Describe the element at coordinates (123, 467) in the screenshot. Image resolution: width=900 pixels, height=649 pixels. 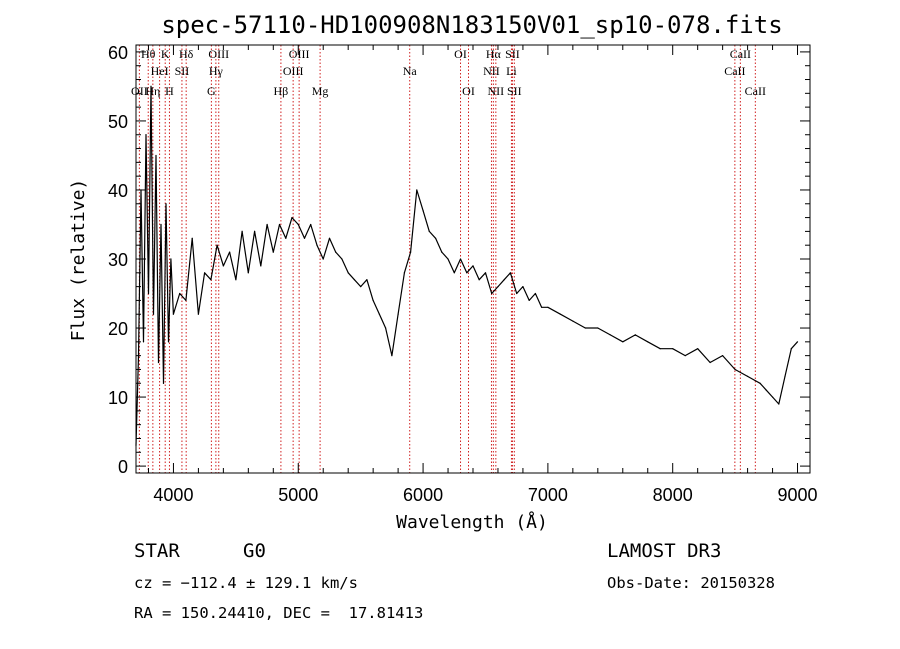
I see `y-tick-label: 0` at that location.